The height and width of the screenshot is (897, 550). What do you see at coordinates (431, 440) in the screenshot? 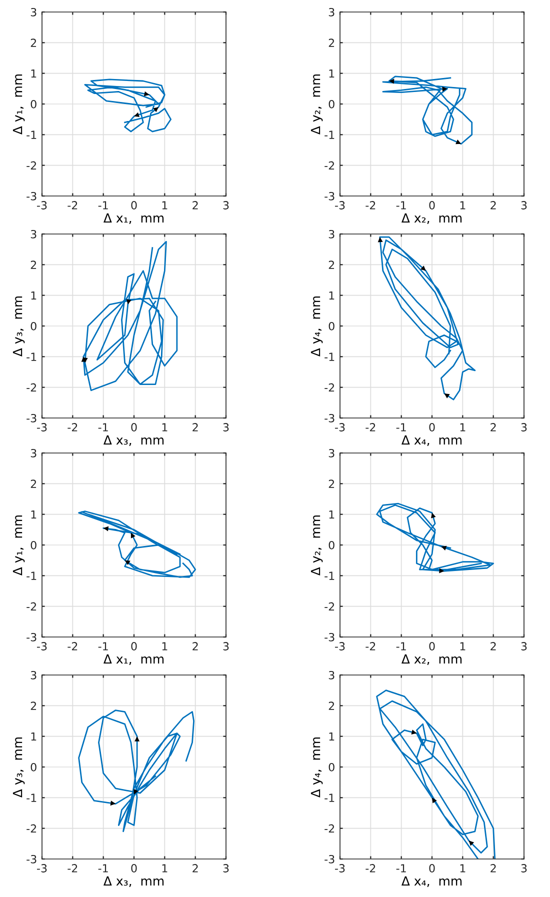
I see `x-axis-title: Δ x₄, mm` at bounding box center [431, 440].